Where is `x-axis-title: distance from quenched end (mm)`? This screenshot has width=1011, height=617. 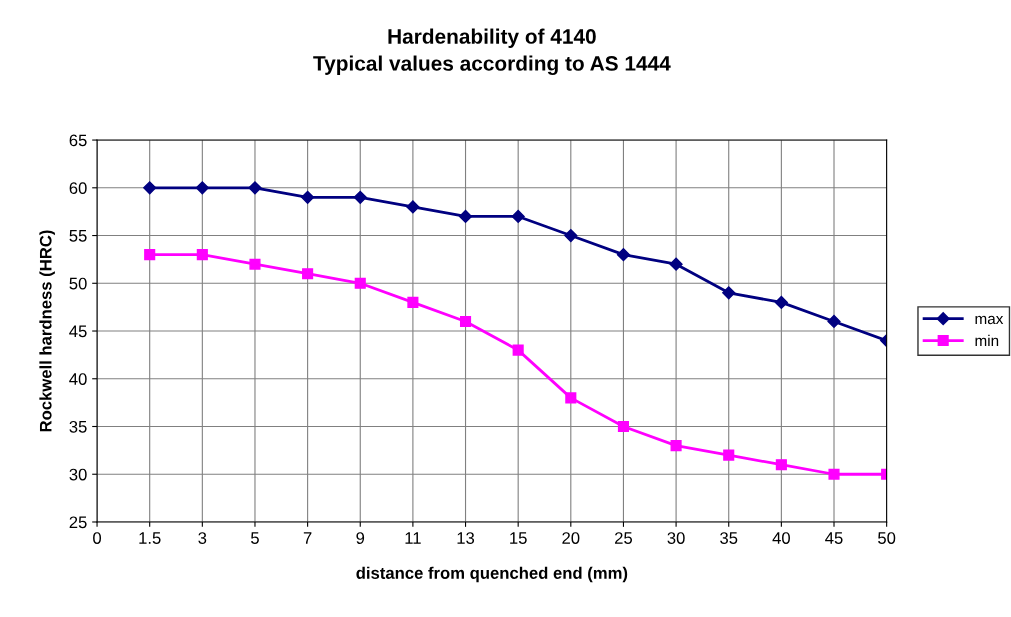 x-axis-title: distance from quenched end (mm) is located at coordinates (492, 574).